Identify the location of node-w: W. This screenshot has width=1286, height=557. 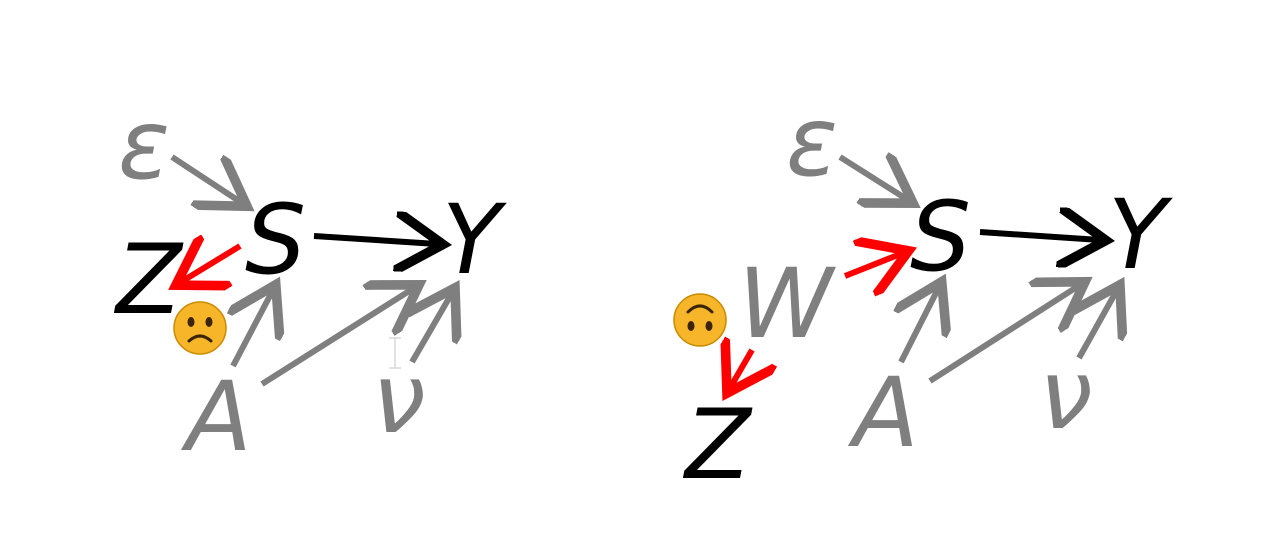
(787, 304).